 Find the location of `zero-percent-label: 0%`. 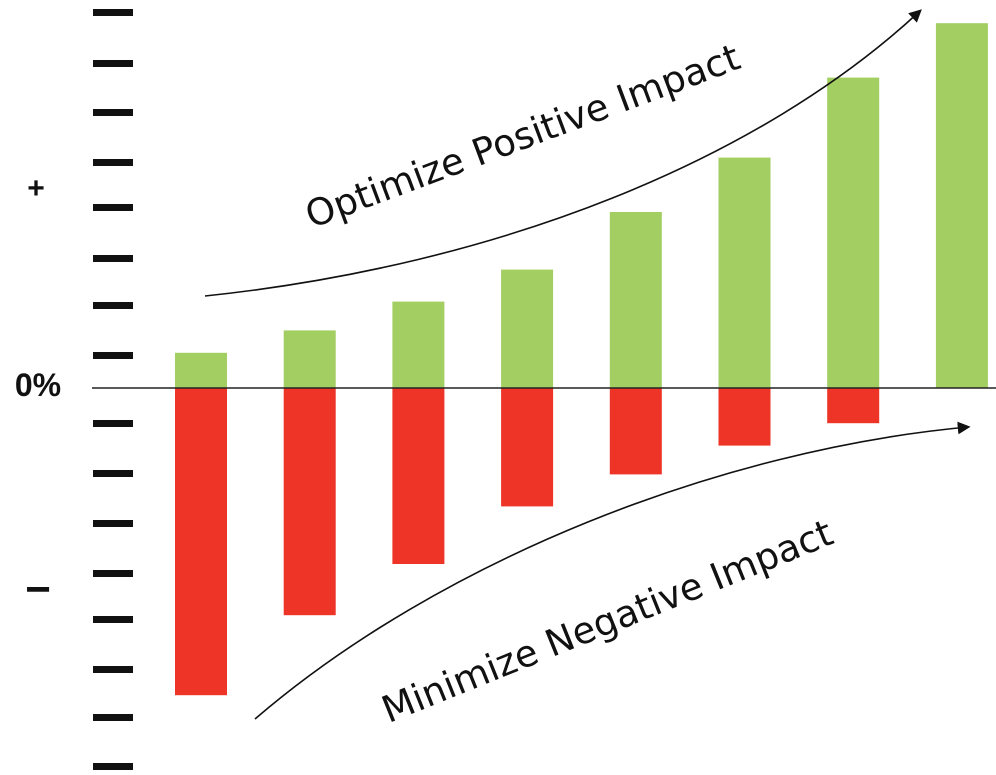

zero-percent-label: 0% is located at coordinates (38, 385).